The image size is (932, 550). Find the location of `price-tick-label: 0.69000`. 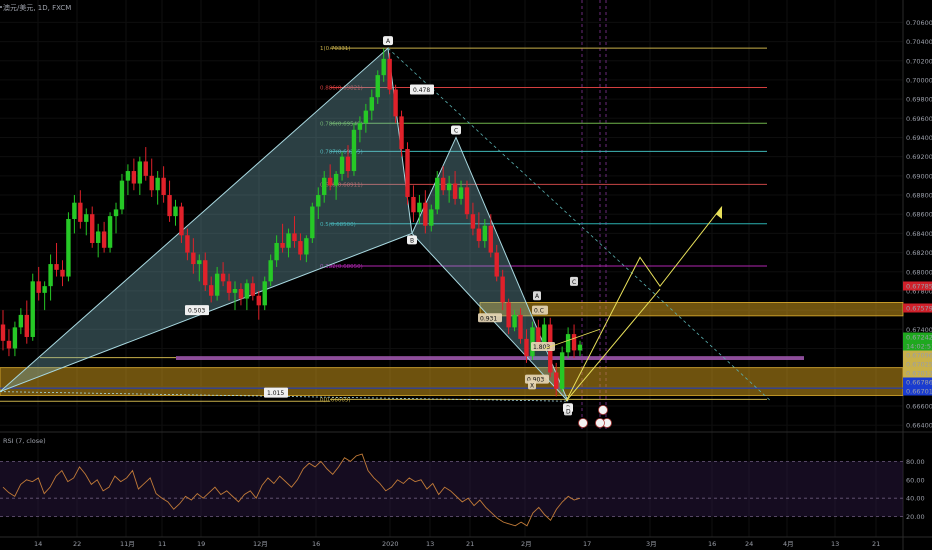

price-tick-label: 0.69000 is located at coordinates (919, 176).